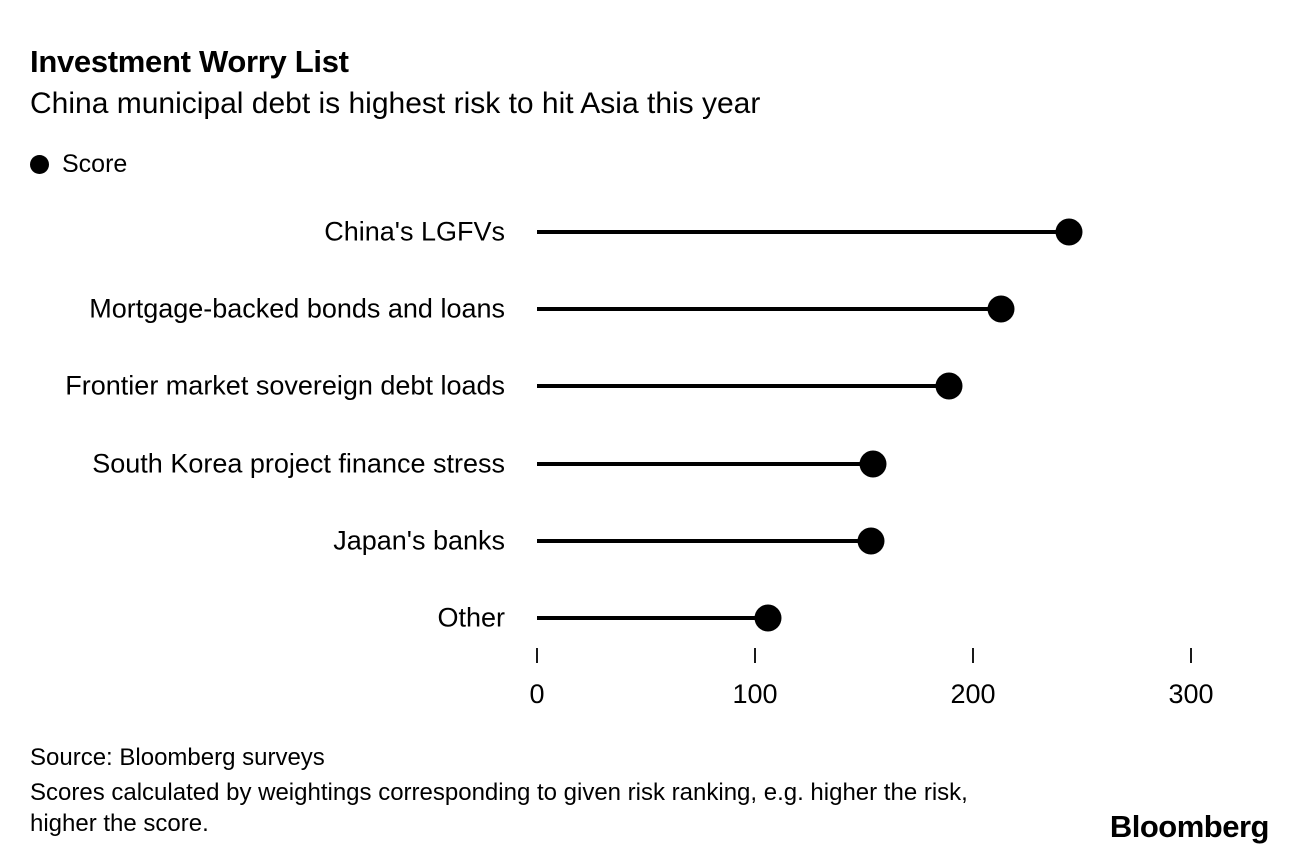 This screenshot has height=860, width=1296. I want to click on chart-title: Investment Worry List, so click(189, 61).